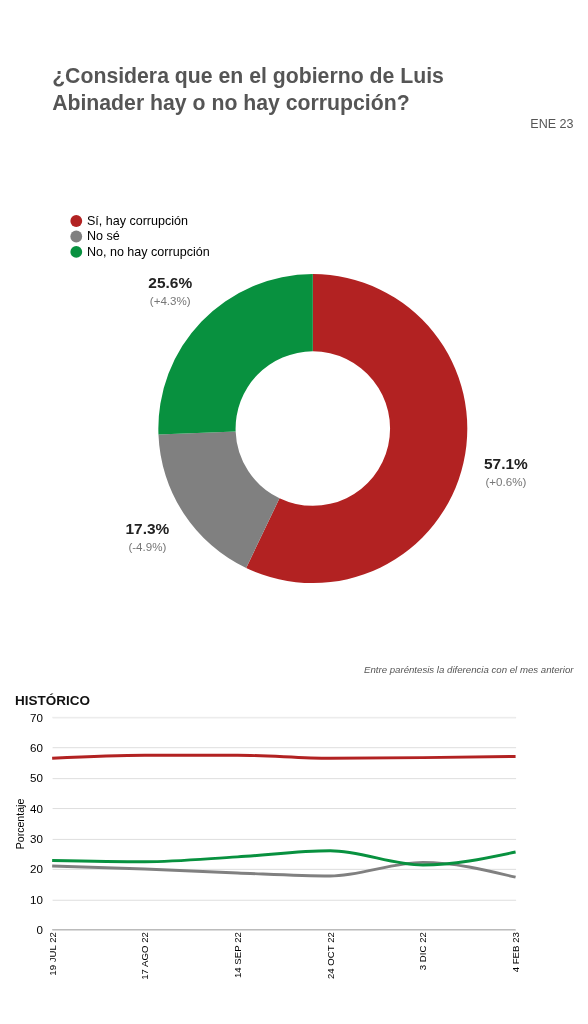  What do you see at coordinates (36, 778) in the screenshot?
I see `y-tick-label: 50` at bounding box center [36, 778].